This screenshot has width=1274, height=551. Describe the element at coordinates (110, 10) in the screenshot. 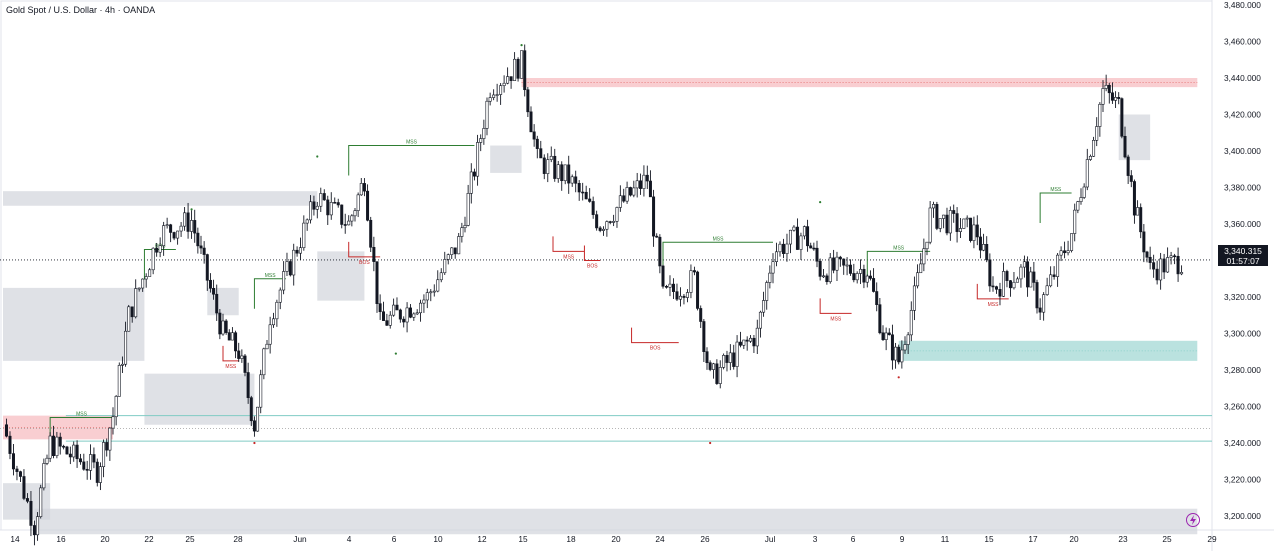

I see `interval-label: 4h` at that location.